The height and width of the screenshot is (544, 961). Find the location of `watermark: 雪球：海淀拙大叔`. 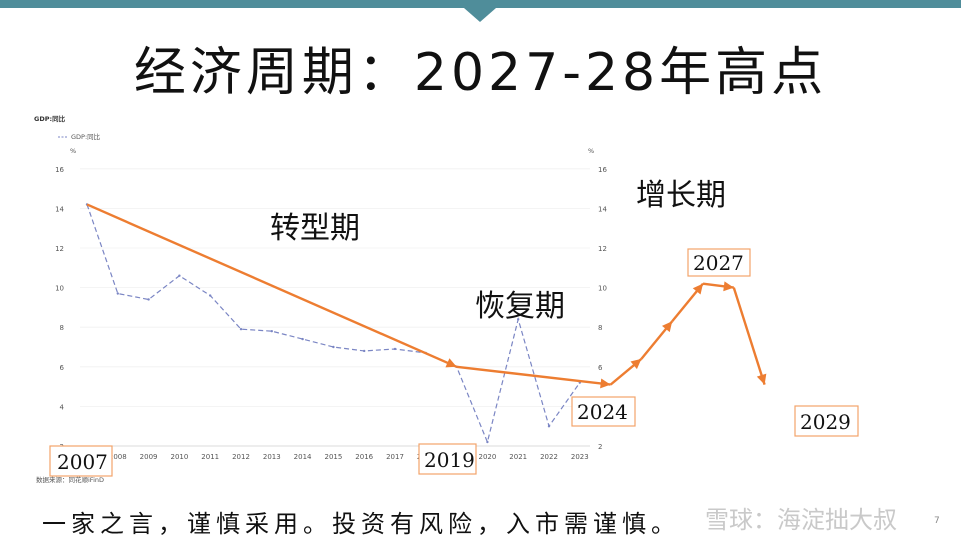

watermark: 雪球：海淀拙大叔 is located at coordinates (801, 520).